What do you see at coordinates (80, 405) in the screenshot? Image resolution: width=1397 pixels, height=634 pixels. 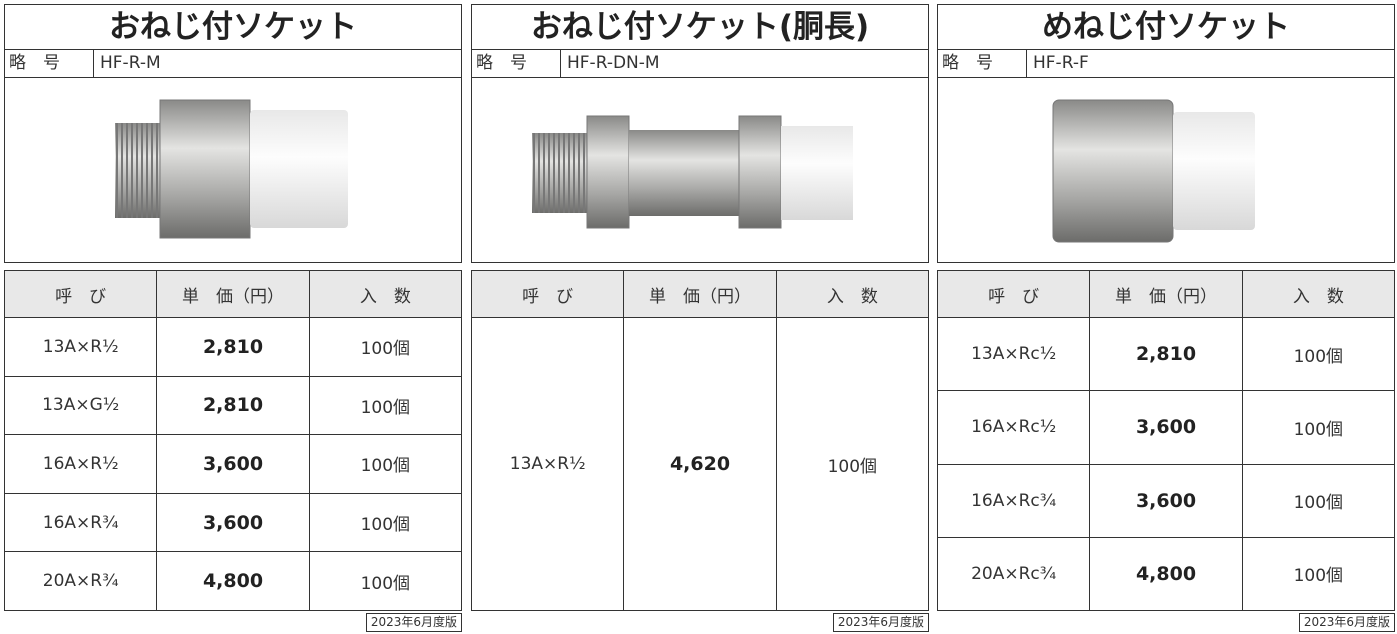 I see `size: 13A×G½` at bounding box center [80, 405].